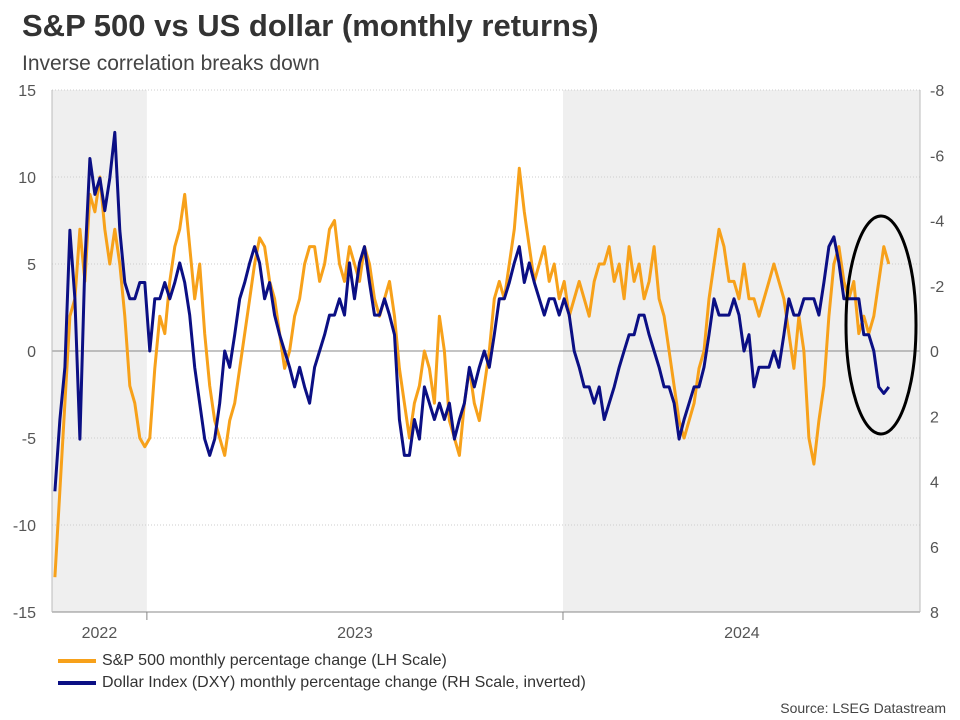 Image resolution: width=960 pixels, height=720 pixels. What do you see at coordinates (24, 613) in the screenshot?
I see `left-tick-label: -15` at bounding box center [24, 613].